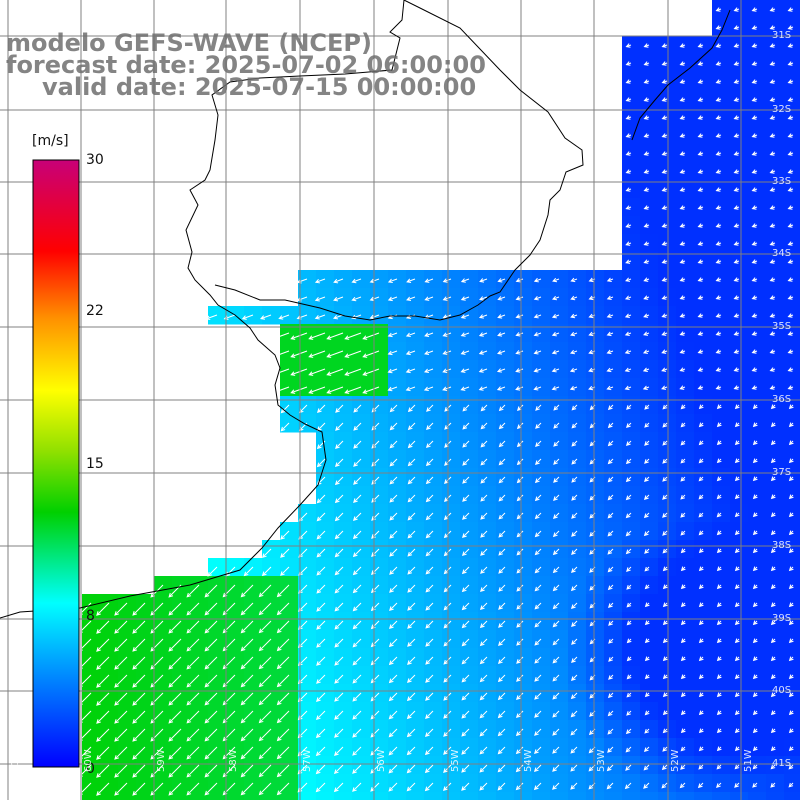 The height and width of the screenshot is (800, 800). Describe the element at coordinates (782, 399) in the screenshot. I see `lat-label: 36S` at that location.